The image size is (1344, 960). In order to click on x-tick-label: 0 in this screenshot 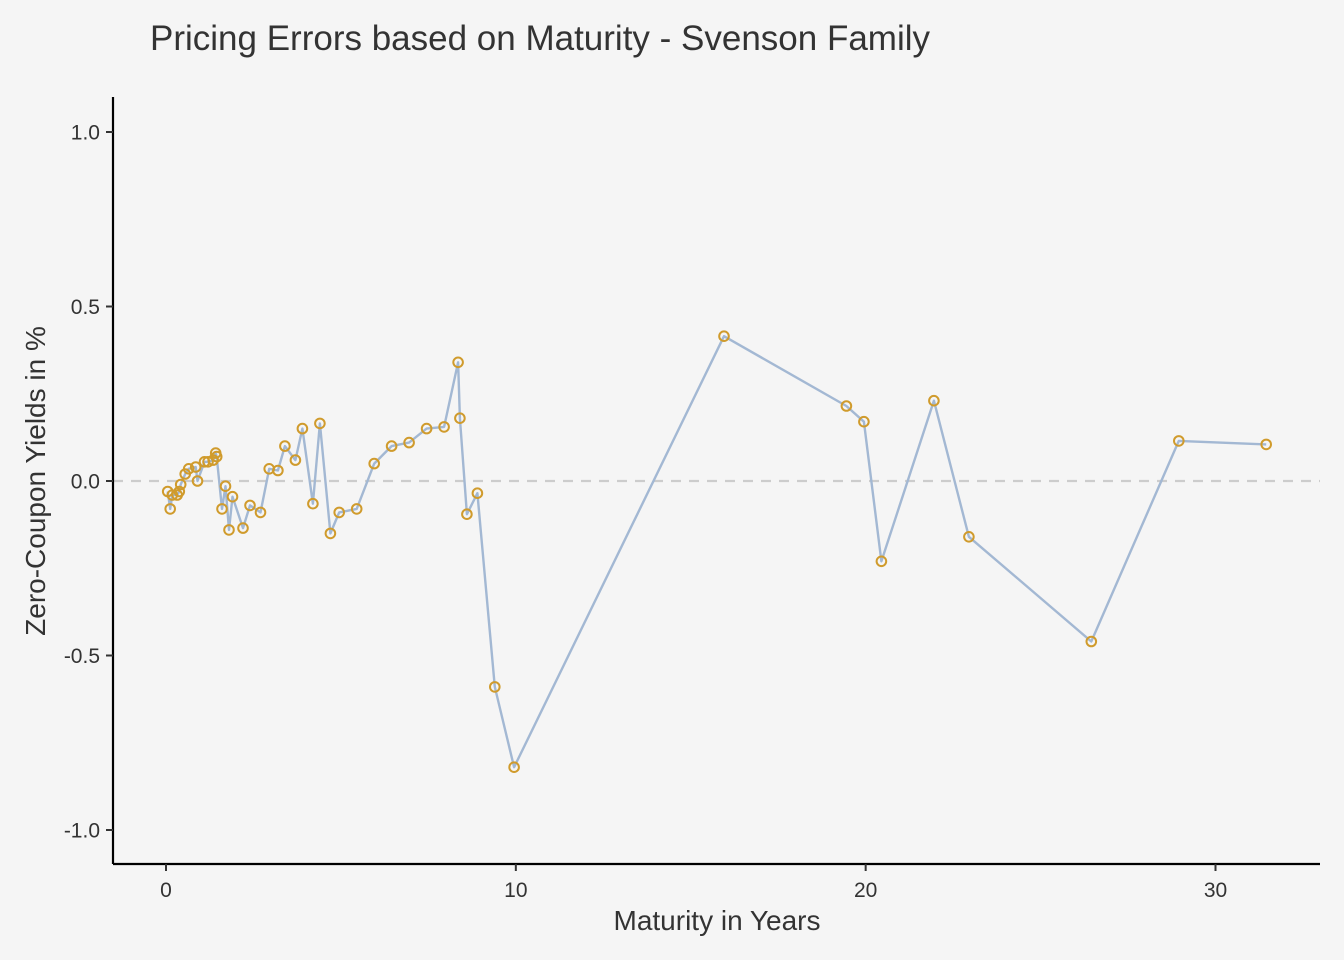, I will do `click(166, 890)`.